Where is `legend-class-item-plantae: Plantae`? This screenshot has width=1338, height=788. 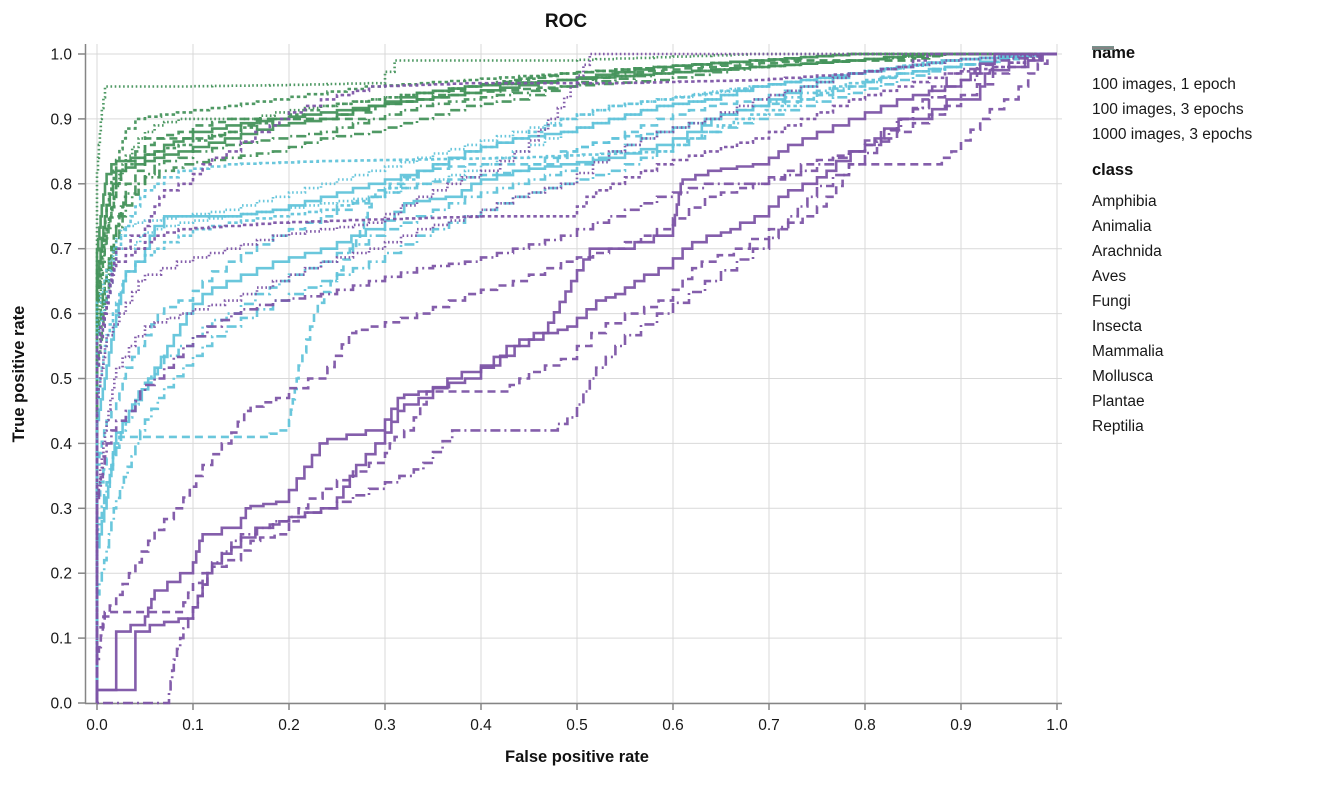
legend-class-item-plantae: Plantae is located at coordinates (1212, 230).